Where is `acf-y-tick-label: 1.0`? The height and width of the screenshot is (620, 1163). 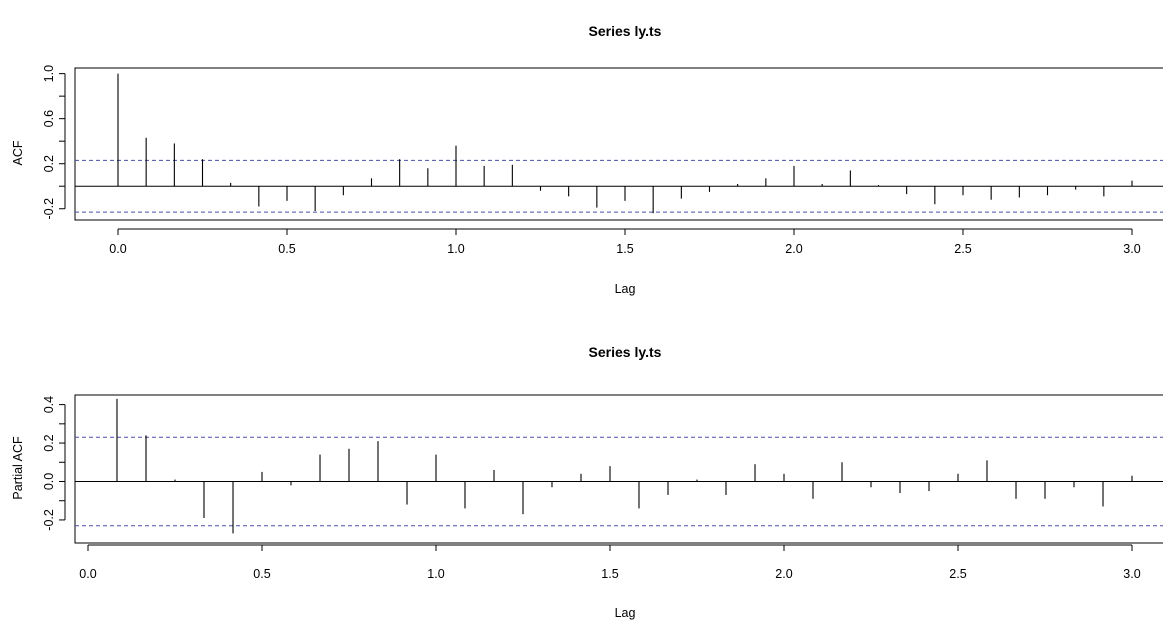 acf-y-tick-label: 1.0 is located at coordinates (49, 73).